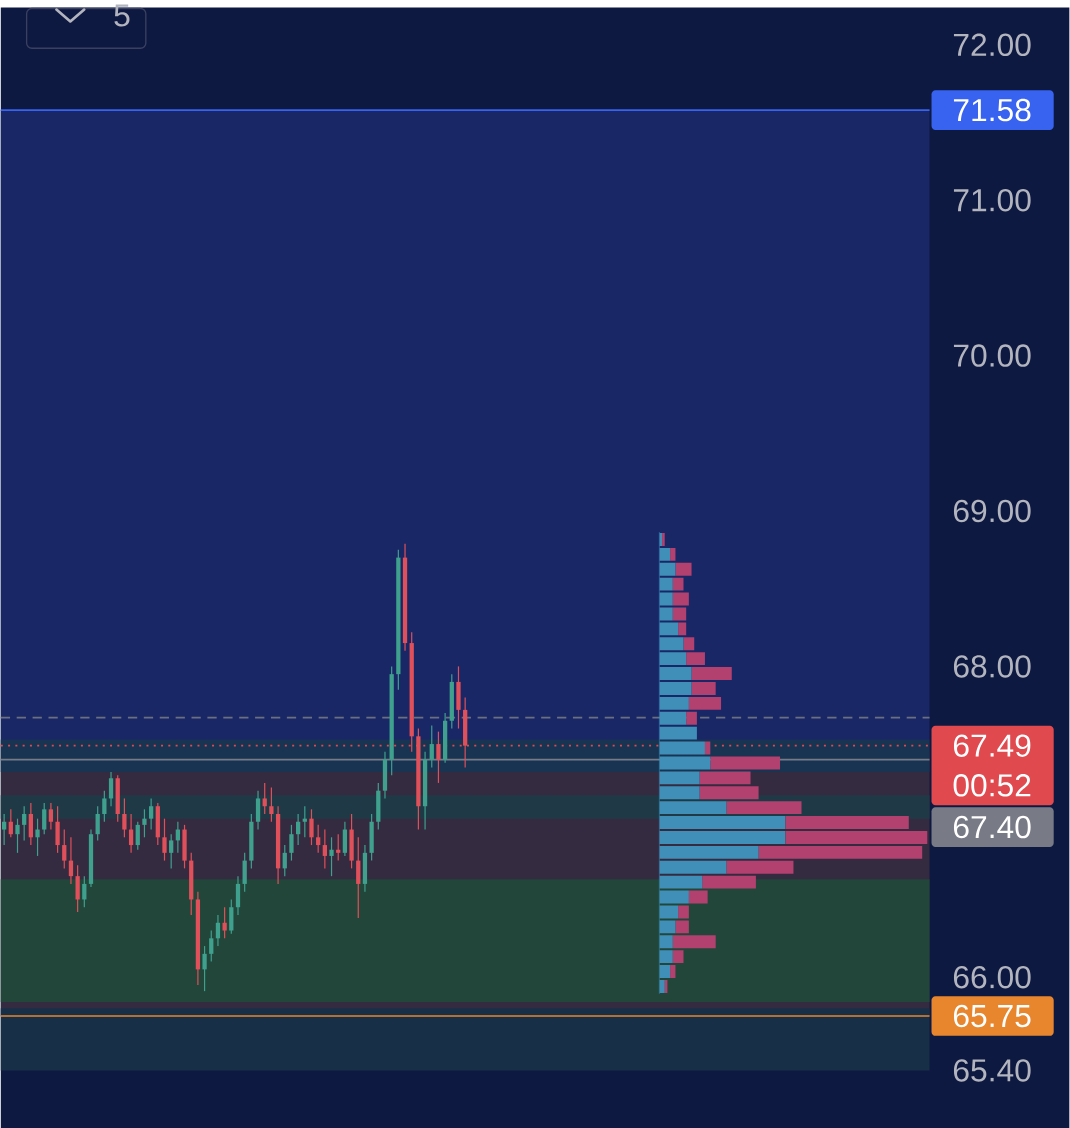  What do you see at coordinates (992, 666) in the screenshot?
I see `y-tick-label: 68.00` at bounding box center [992, 666].